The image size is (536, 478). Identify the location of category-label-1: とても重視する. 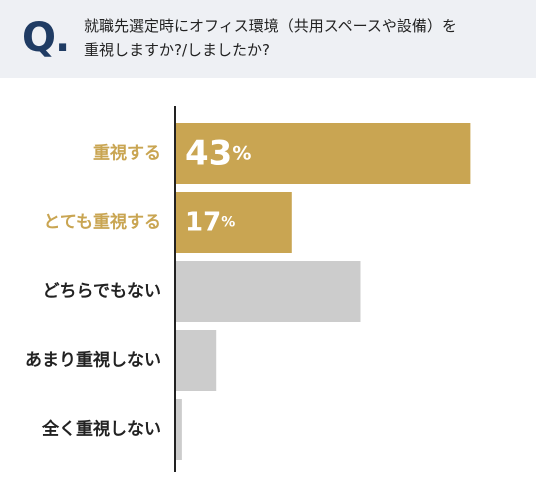
(102, 222).